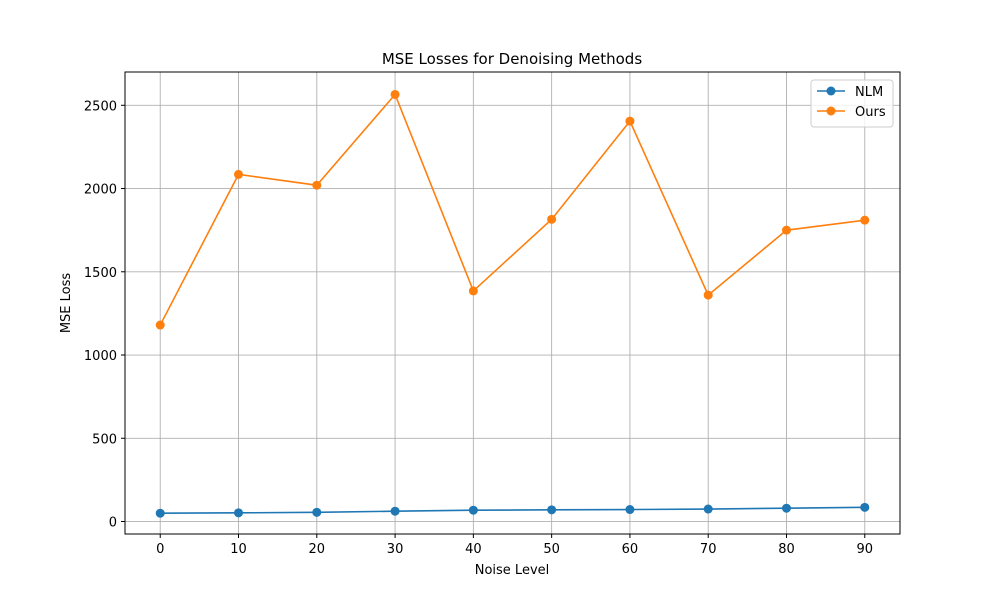 The height and width of the screenshot is (600, 1000). I want to click on chart-title: MSE Losses for Denoising Methods, so click(512, 59).